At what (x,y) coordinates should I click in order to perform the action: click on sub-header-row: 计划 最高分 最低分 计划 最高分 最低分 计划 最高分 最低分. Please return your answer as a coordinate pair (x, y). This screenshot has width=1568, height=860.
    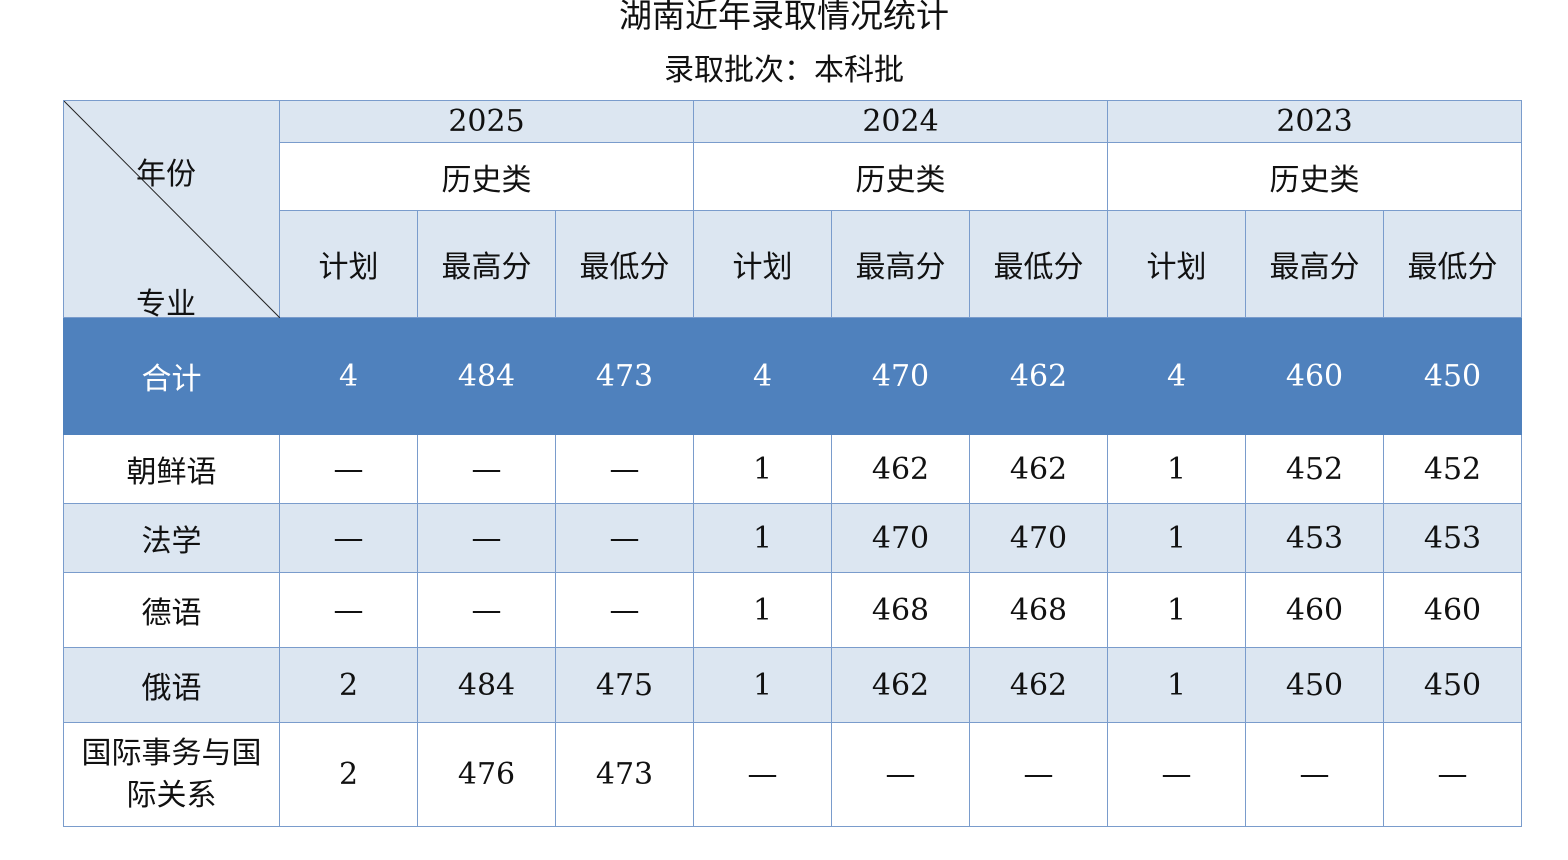
    Looking at the image, I should click on (792, 264).